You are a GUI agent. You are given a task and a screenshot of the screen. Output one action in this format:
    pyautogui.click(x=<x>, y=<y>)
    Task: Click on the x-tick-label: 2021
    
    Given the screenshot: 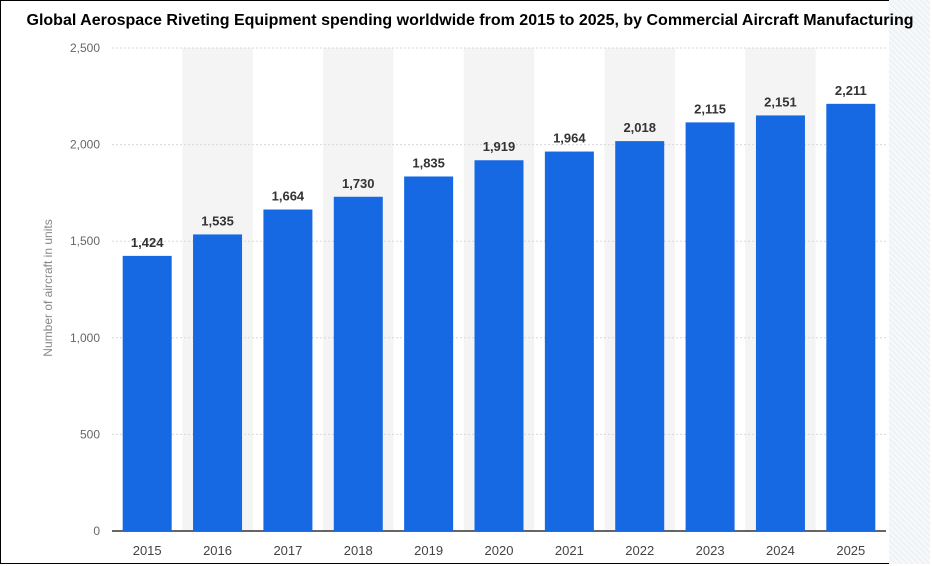 What is the action you would take?
    pyautogui.click(x=569, y=550)
    